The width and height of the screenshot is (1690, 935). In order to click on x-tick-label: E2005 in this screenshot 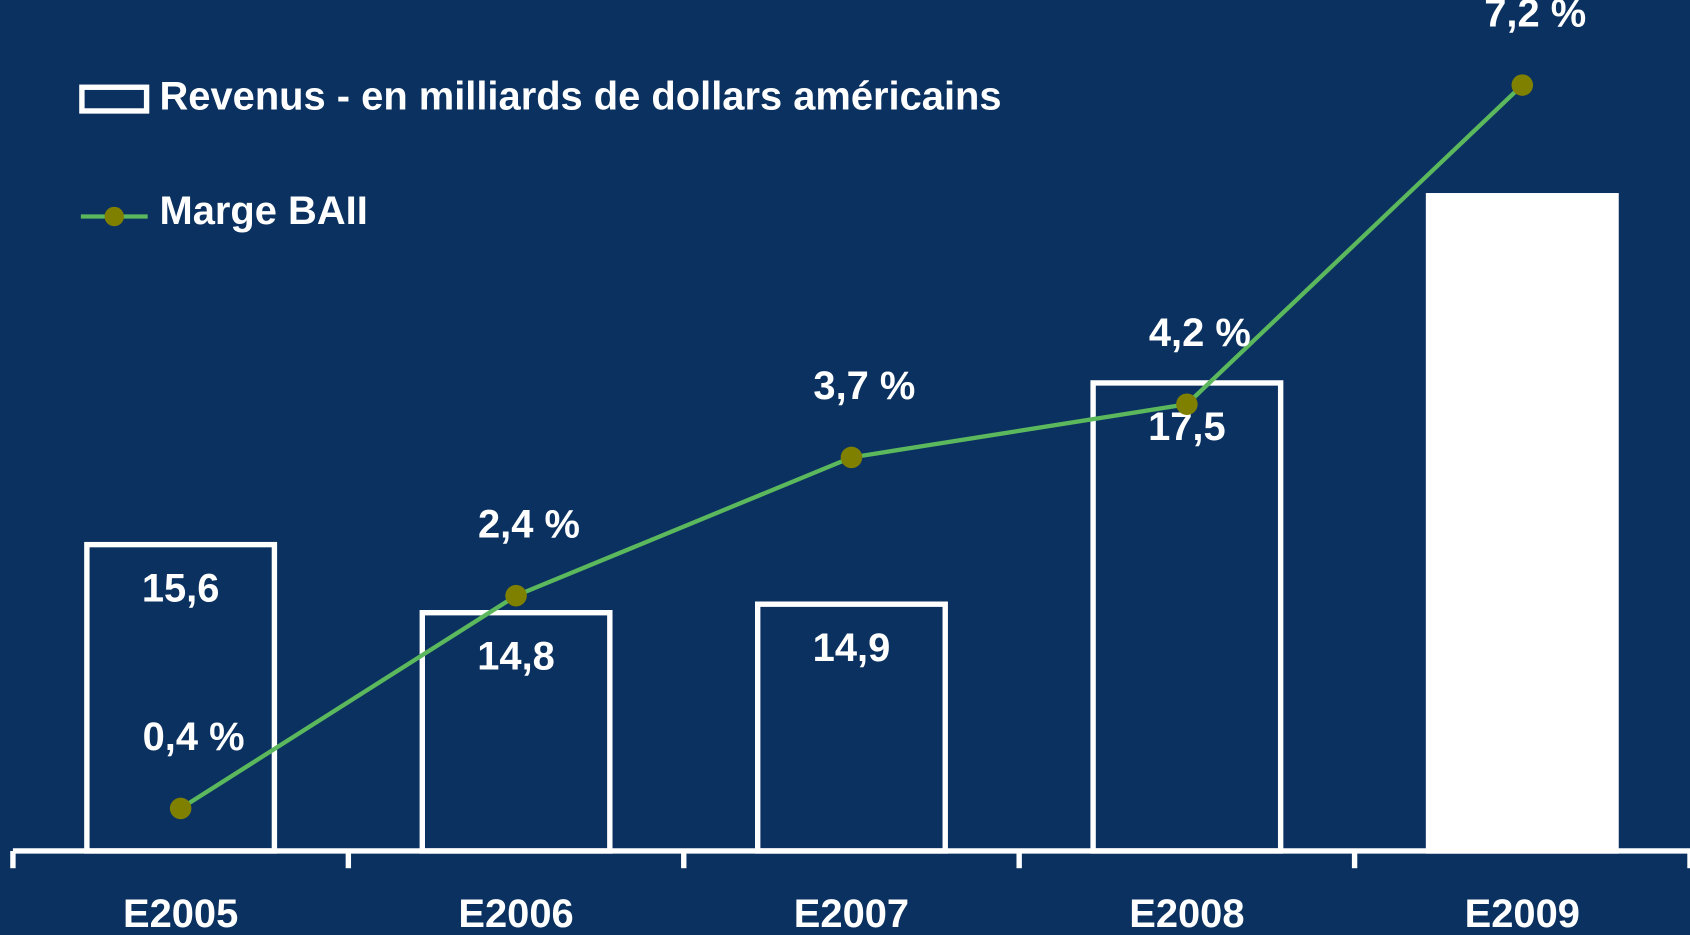, I will do `click(180, 913)`.